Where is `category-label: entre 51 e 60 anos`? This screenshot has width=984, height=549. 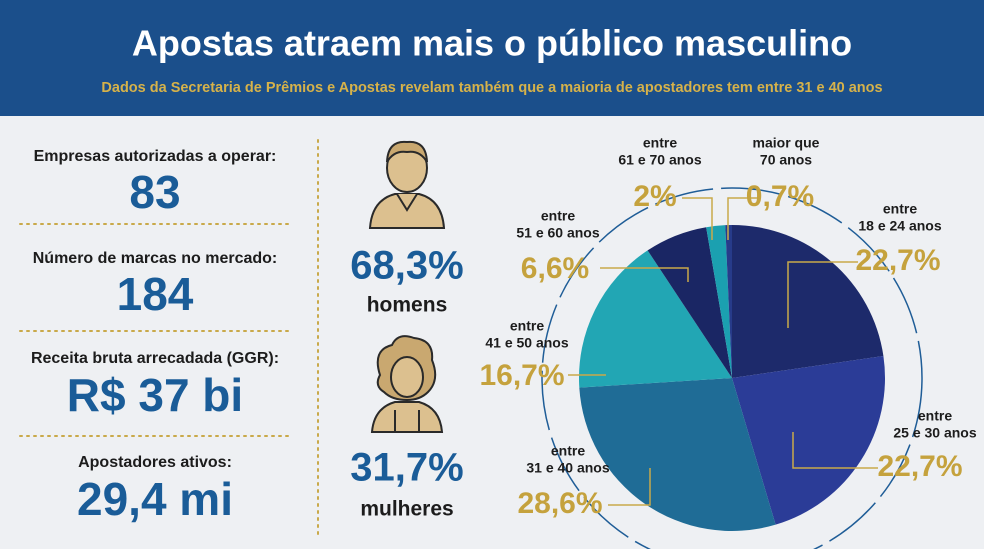 category-label: entre 51 e 60 anos is located at coordinates (557, 223).